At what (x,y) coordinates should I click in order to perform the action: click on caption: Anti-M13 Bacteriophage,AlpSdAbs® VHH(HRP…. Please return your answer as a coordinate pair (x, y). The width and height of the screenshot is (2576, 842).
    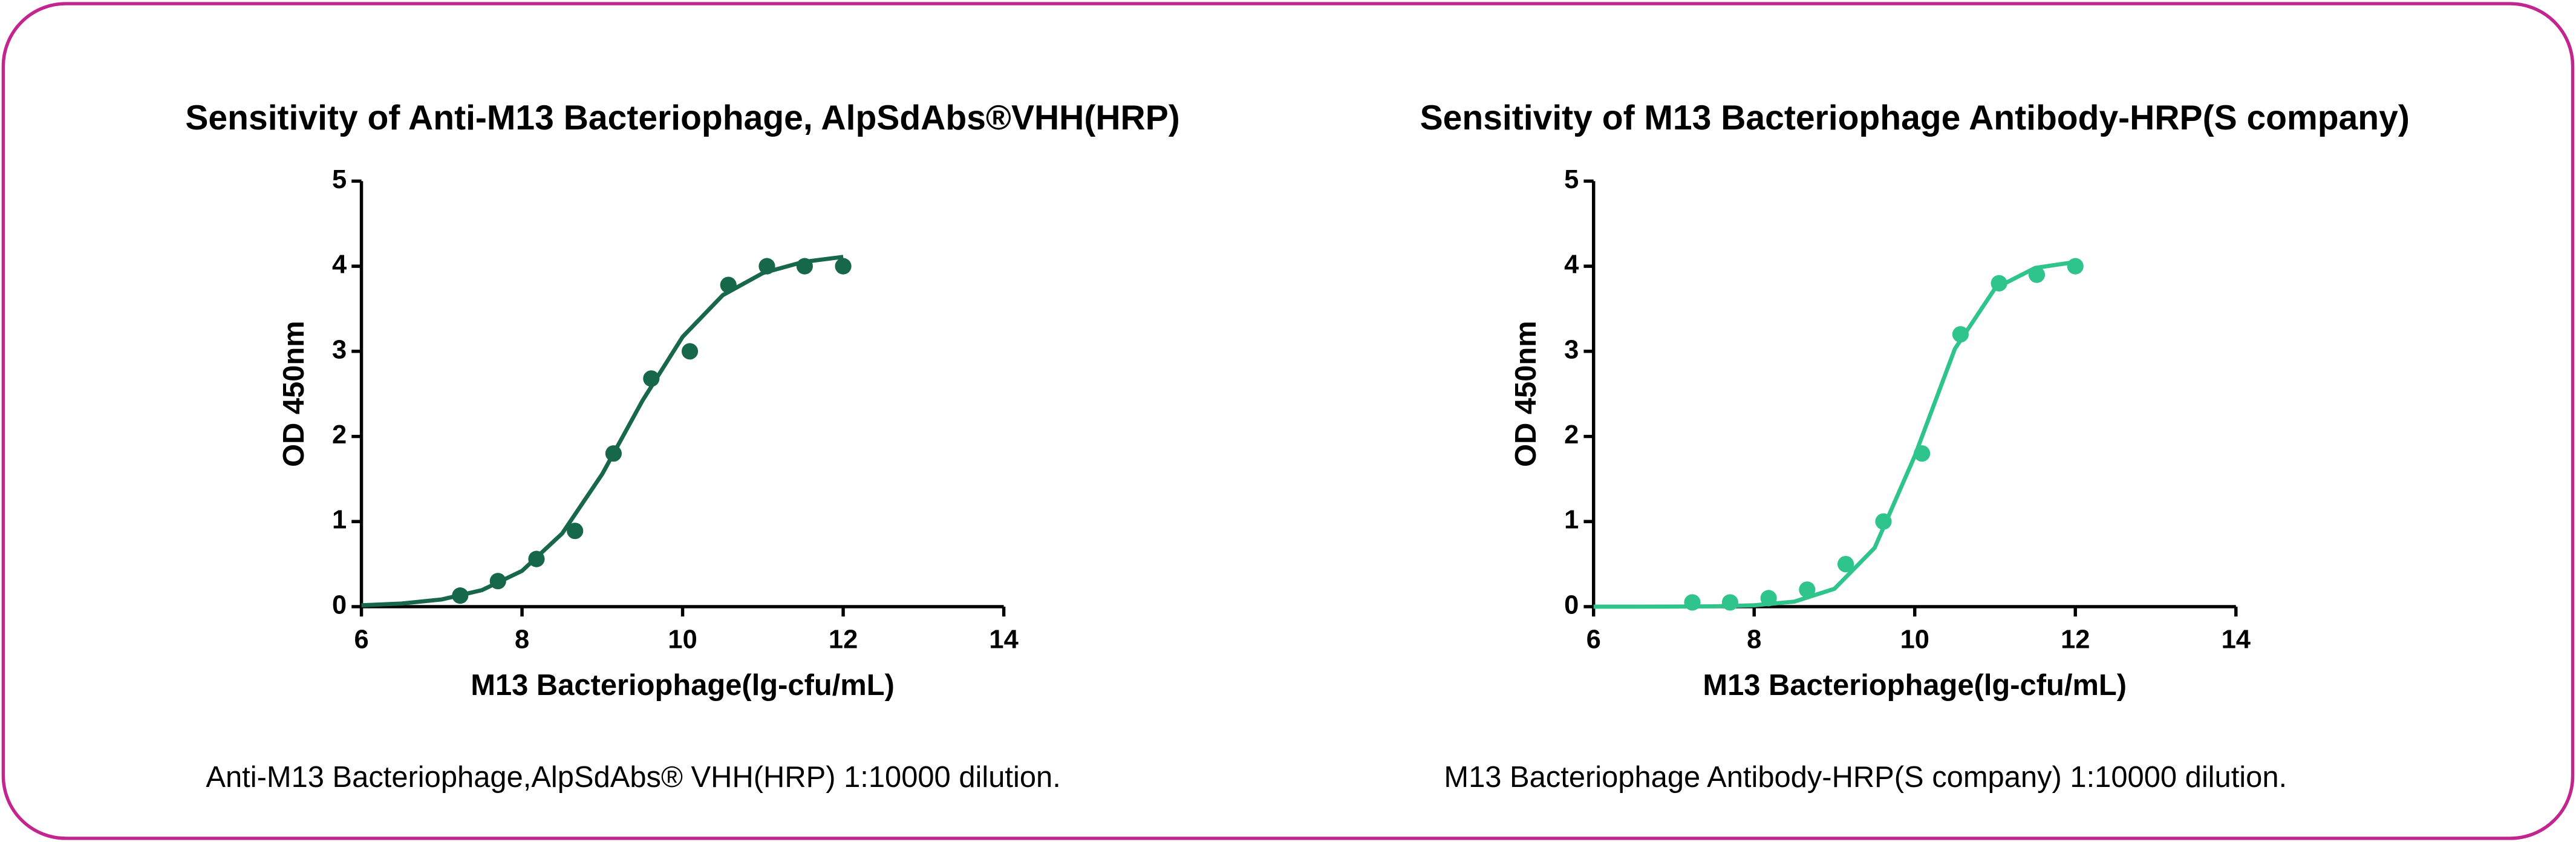
    Looking at the image, I should click on (633, 778).